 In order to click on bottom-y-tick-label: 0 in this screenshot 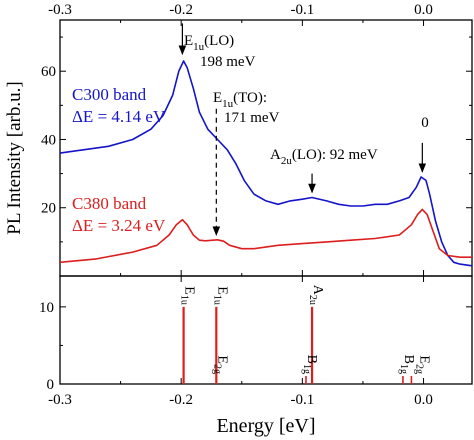, I will do `click(51, 385)`.